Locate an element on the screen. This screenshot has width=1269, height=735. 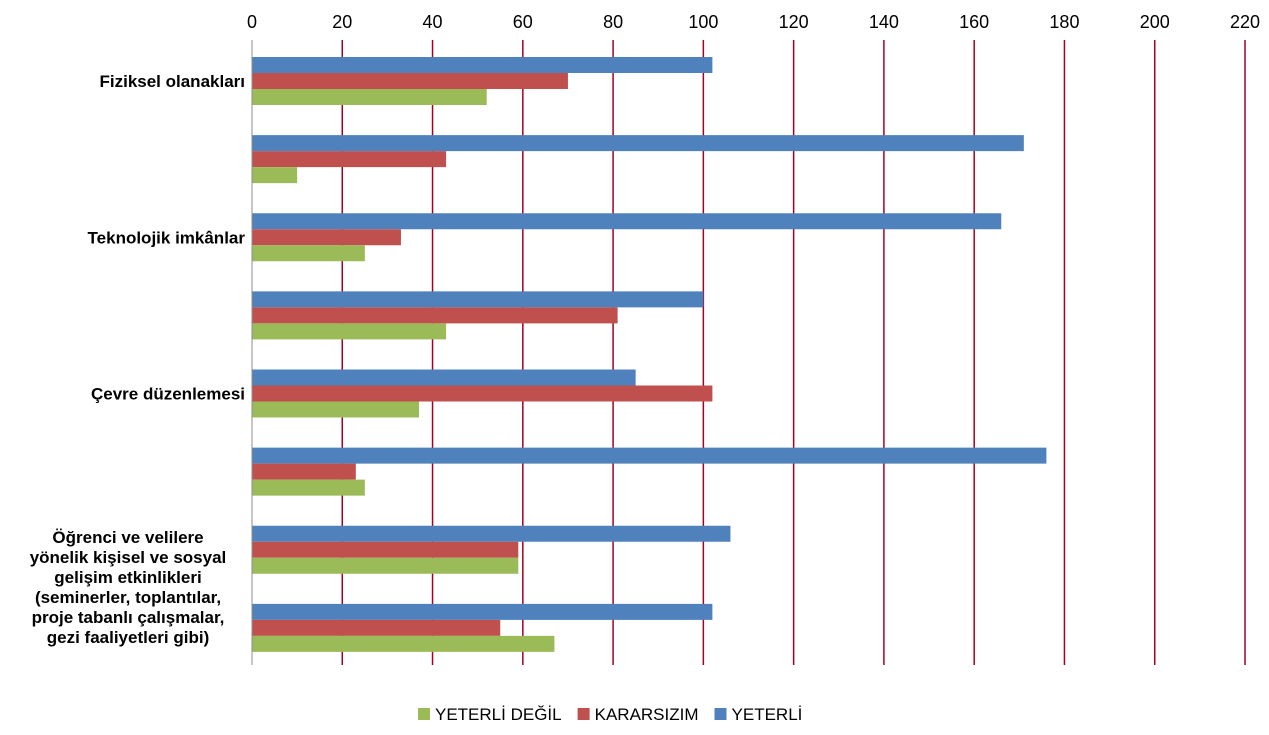
x-tick-label: 220 is located at coordinates (1245, 22).